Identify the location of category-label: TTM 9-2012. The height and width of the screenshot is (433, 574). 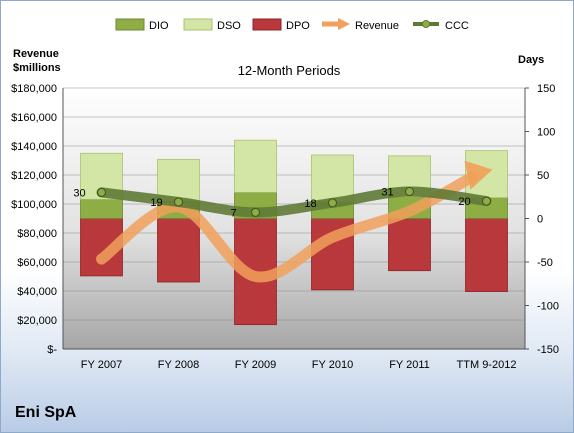
(487, 365).